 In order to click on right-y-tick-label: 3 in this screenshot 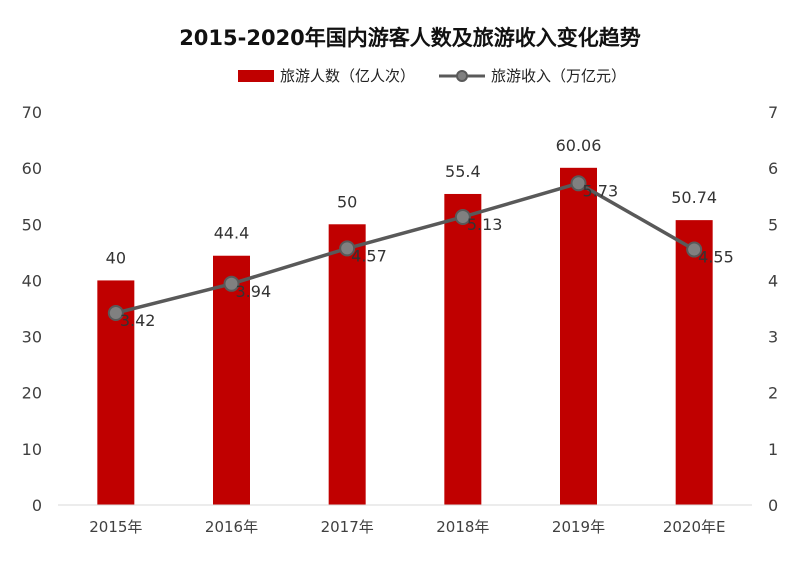, I will do `click(773, 337)`.